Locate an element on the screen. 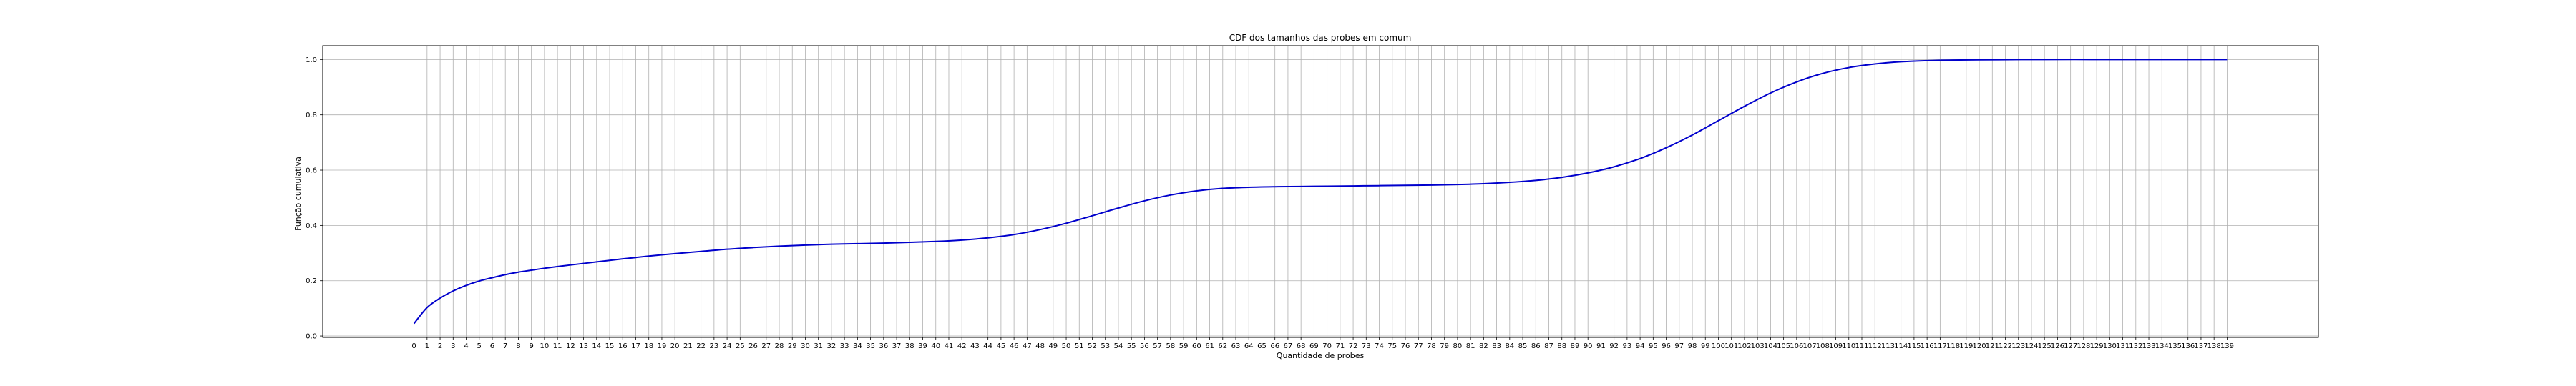 This screenshot has width=2576, height=386. x-tick-label: 80 is located at coordinates (1458, 346).